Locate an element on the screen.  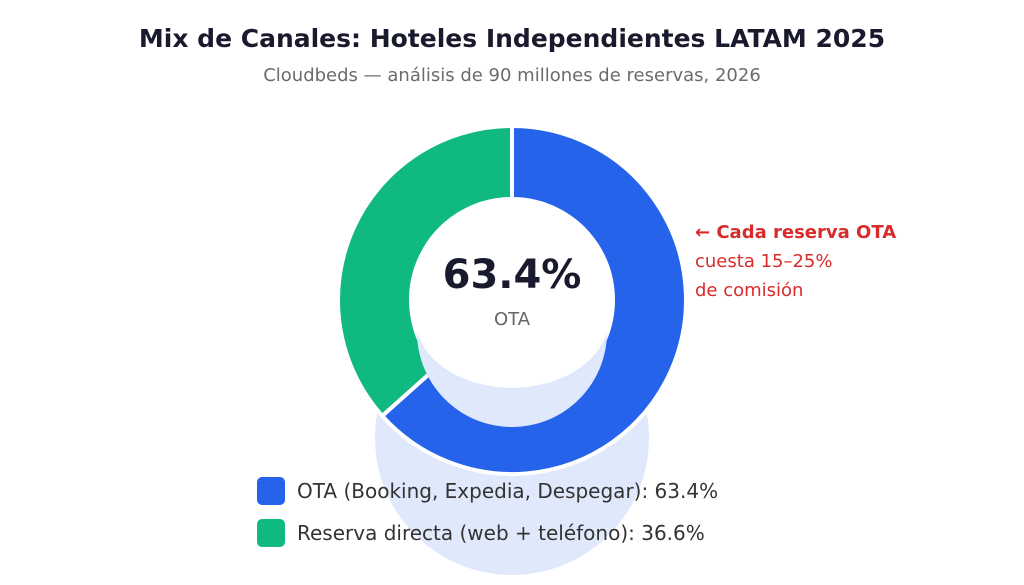
annotation-line-2: cuesta 15–25% is located at coordinates (764, 261).